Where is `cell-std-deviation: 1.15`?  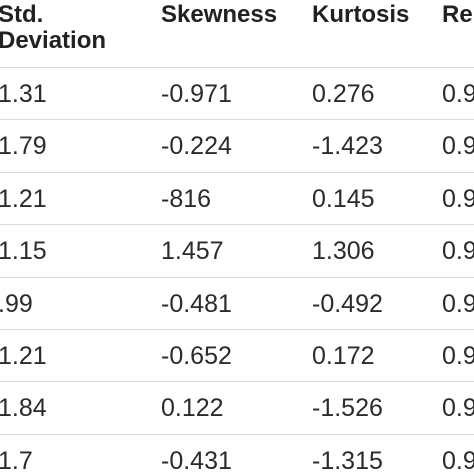
cell-std-deviation: 1.15 is located at coordinates (23, 251).